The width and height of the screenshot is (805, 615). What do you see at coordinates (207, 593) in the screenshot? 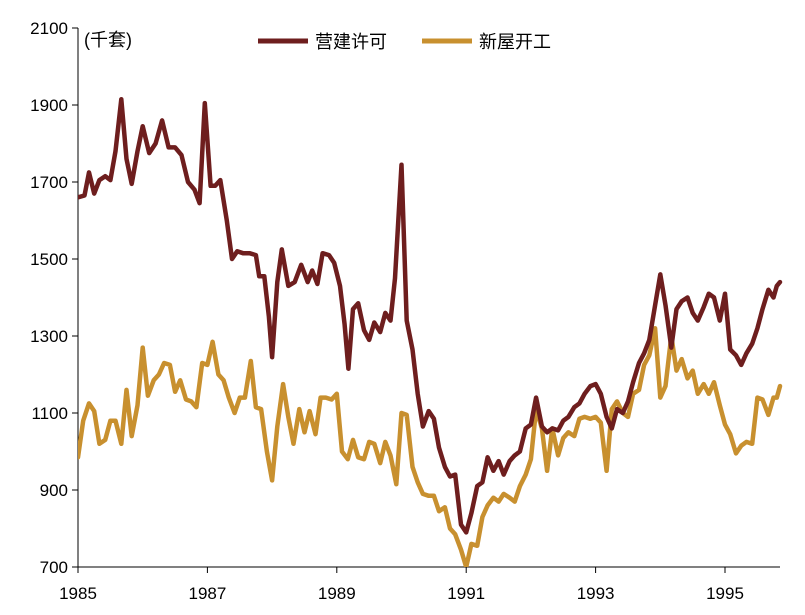
I see `x-tick-label: 1987` at bounding box center [207, 593].